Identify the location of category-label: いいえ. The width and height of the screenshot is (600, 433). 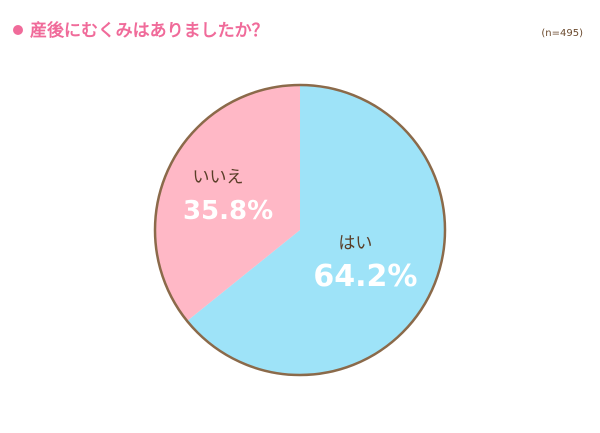
(218, 178).